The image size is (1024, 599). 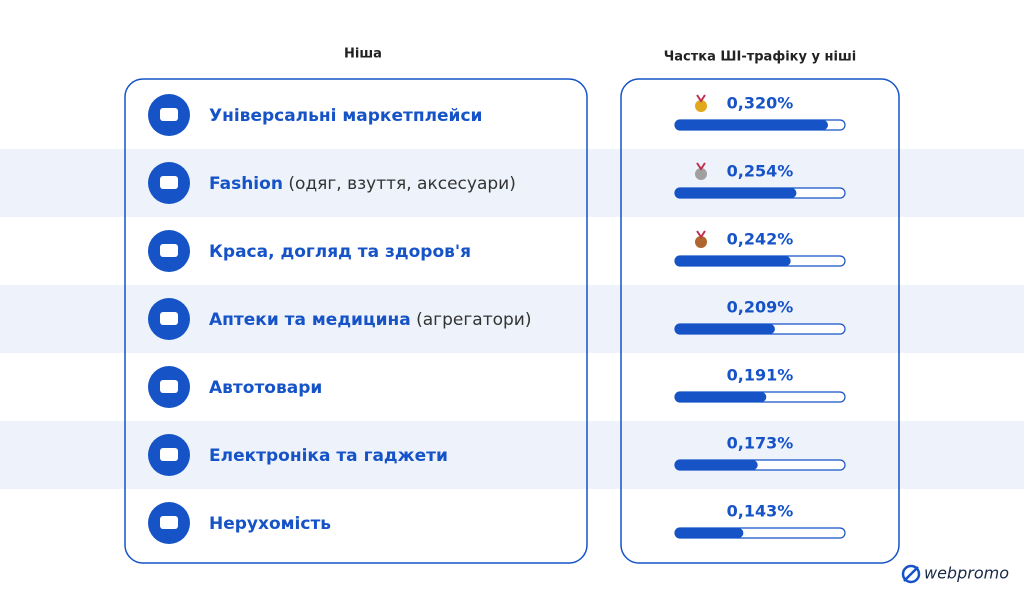 I want to click on niche-label: Автотовари, so click(x=265, y=388).